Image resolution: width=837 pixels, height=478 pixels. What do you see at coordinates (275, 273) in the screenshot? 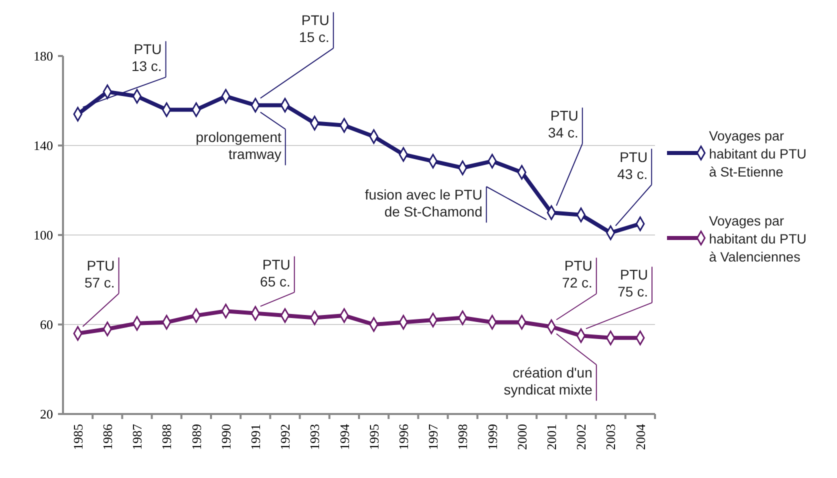
I see `annotation: PTU 65 c.` at bounding box center [275, 273].